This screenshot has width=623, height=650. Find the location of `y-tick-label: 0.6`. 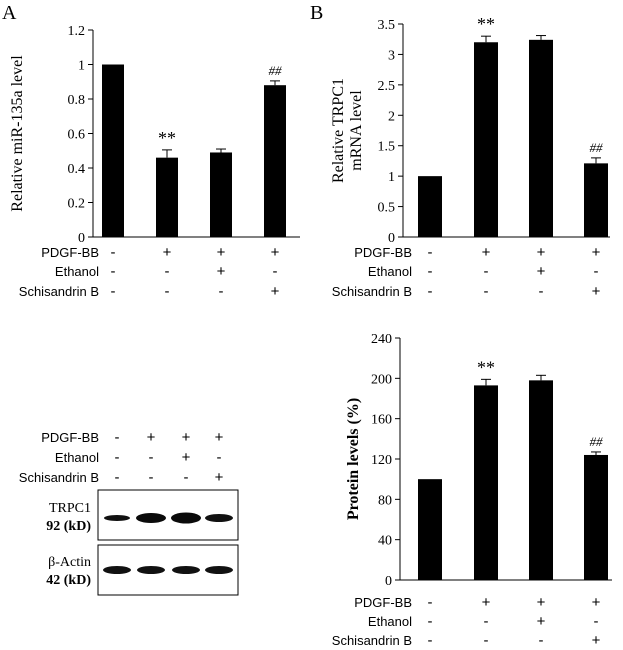

y-tick-label: 0.6 is located at coordinates (77, 135).